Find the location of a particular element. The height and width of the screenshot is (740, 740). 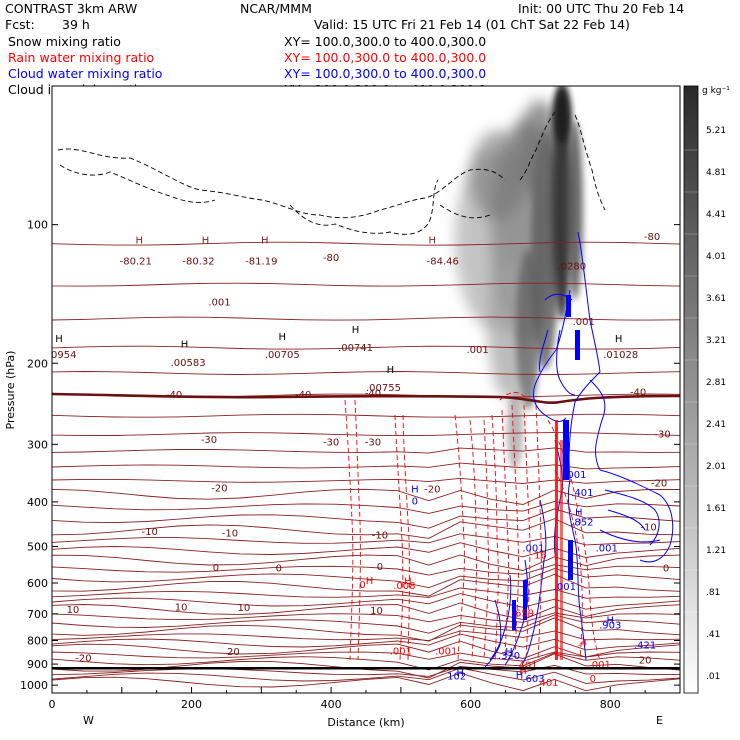

rain-water-label: 16 is located at coordinates (540, 556).